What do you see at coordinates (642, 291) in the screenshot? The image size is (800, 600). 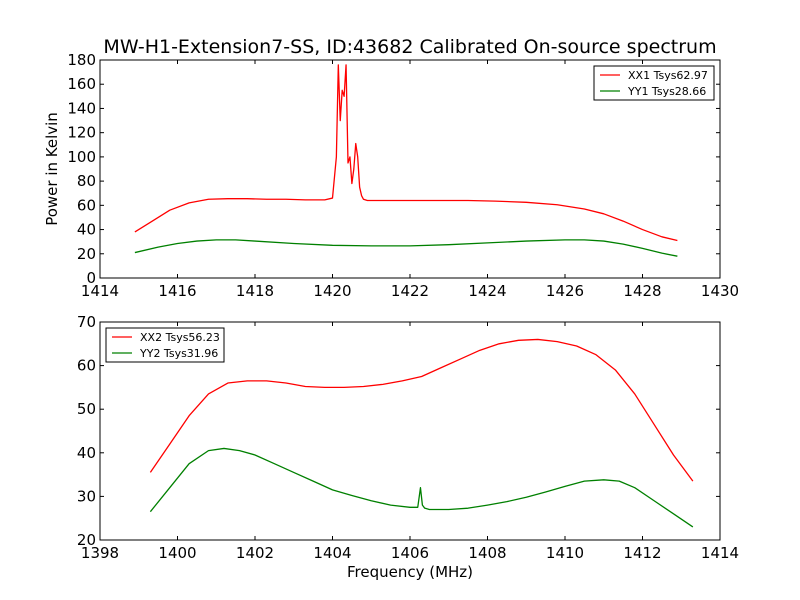 I see `top-x-tick-label: 1428` at bounding box center [642, 291].